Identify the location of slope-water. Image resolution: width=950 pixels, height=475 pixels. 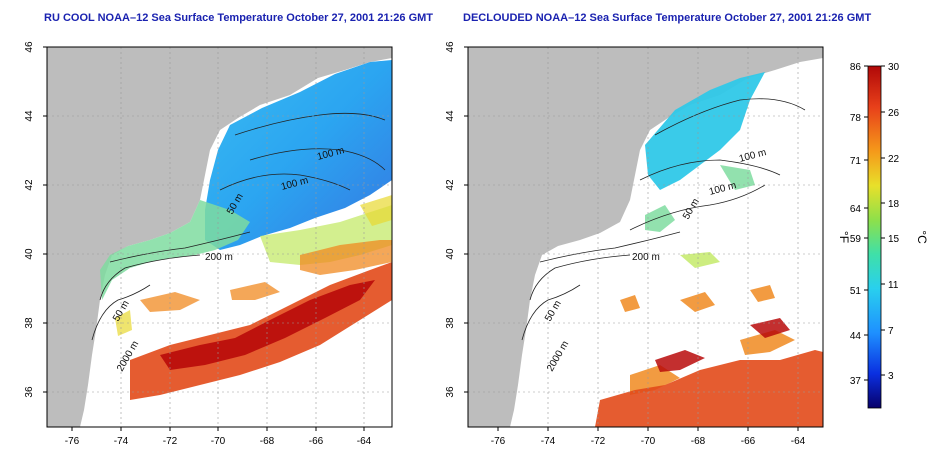
(700, 260).